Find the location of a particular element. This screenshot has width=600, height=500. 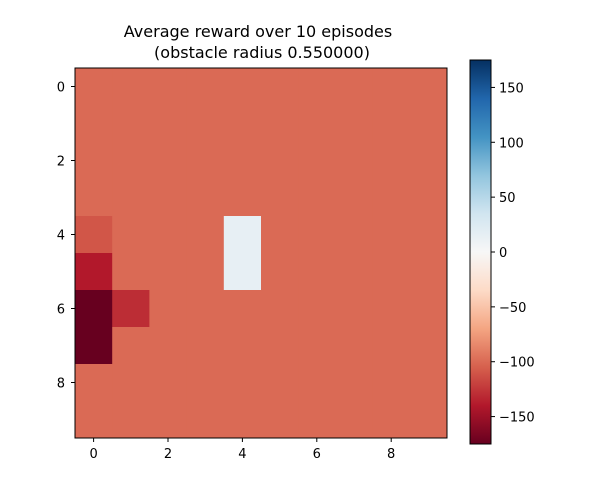

x-tick-label: 2 is located at coordinates (168, 454).